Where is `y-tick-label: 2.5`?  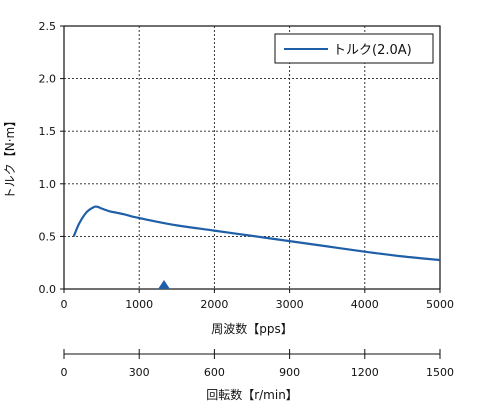
y-tick-label: 2.5 is located at coordinates (48, 26).